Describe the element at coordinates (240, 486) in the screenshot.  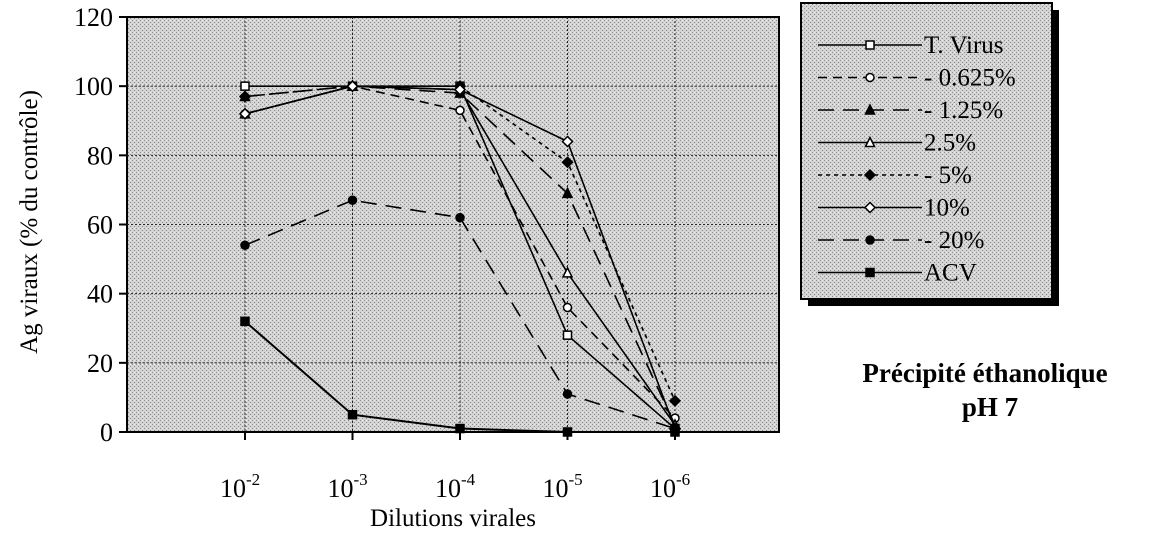
I see `x-tick-label: 10⁻²` at that location.